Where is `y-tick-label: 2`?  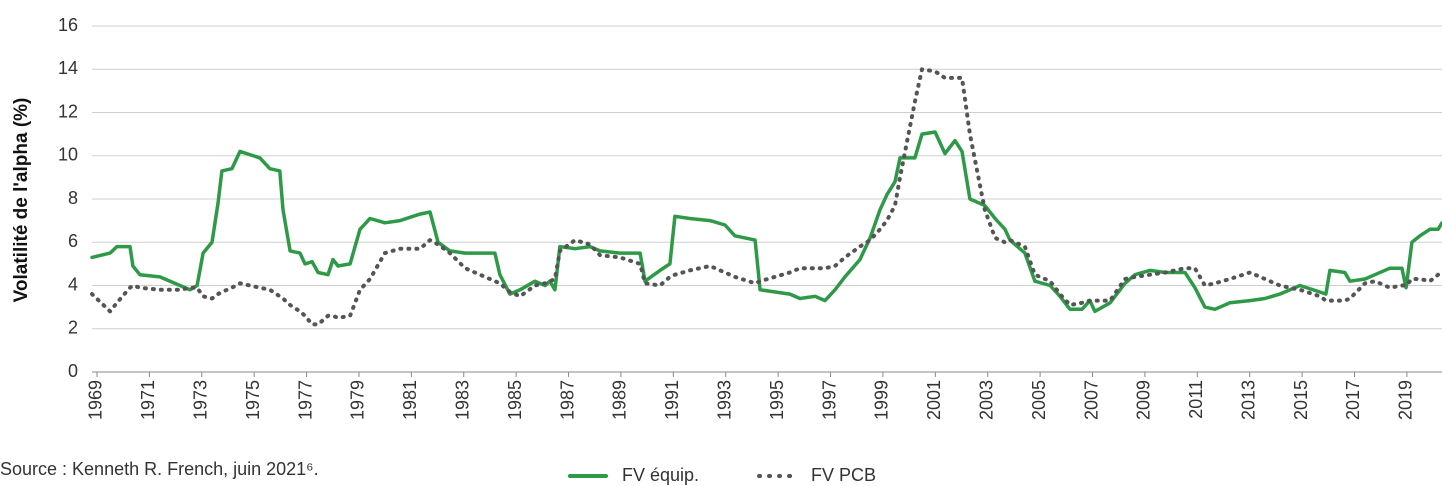 y-tick-label: 2 is located at coordinates (73, 328).